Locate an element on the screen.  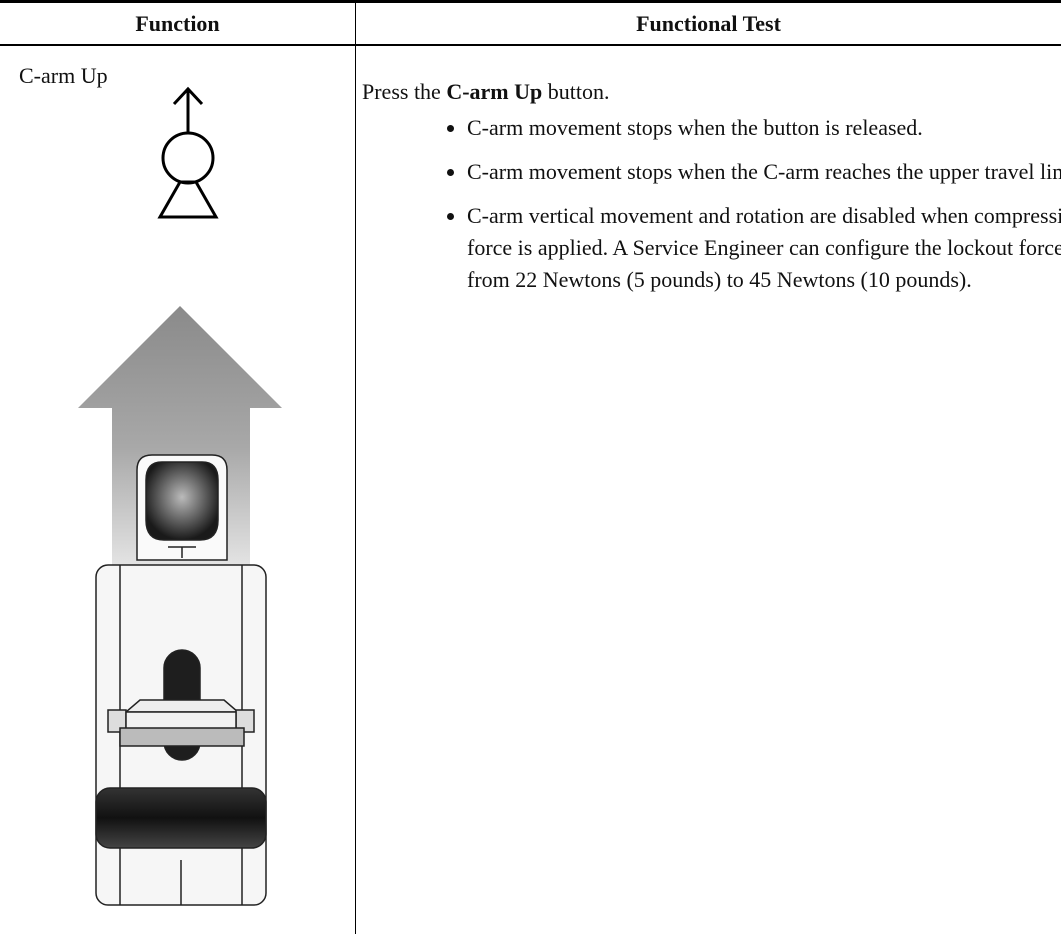
text: button. is located at coordinates (576, 91).